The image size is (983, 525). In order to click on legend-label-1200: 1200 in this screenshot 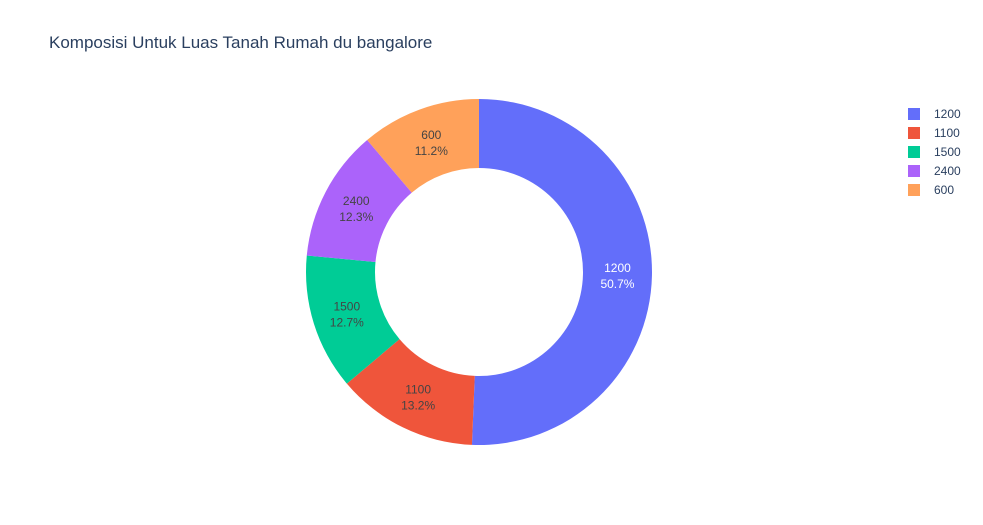, I will do `click(947, 114)`.